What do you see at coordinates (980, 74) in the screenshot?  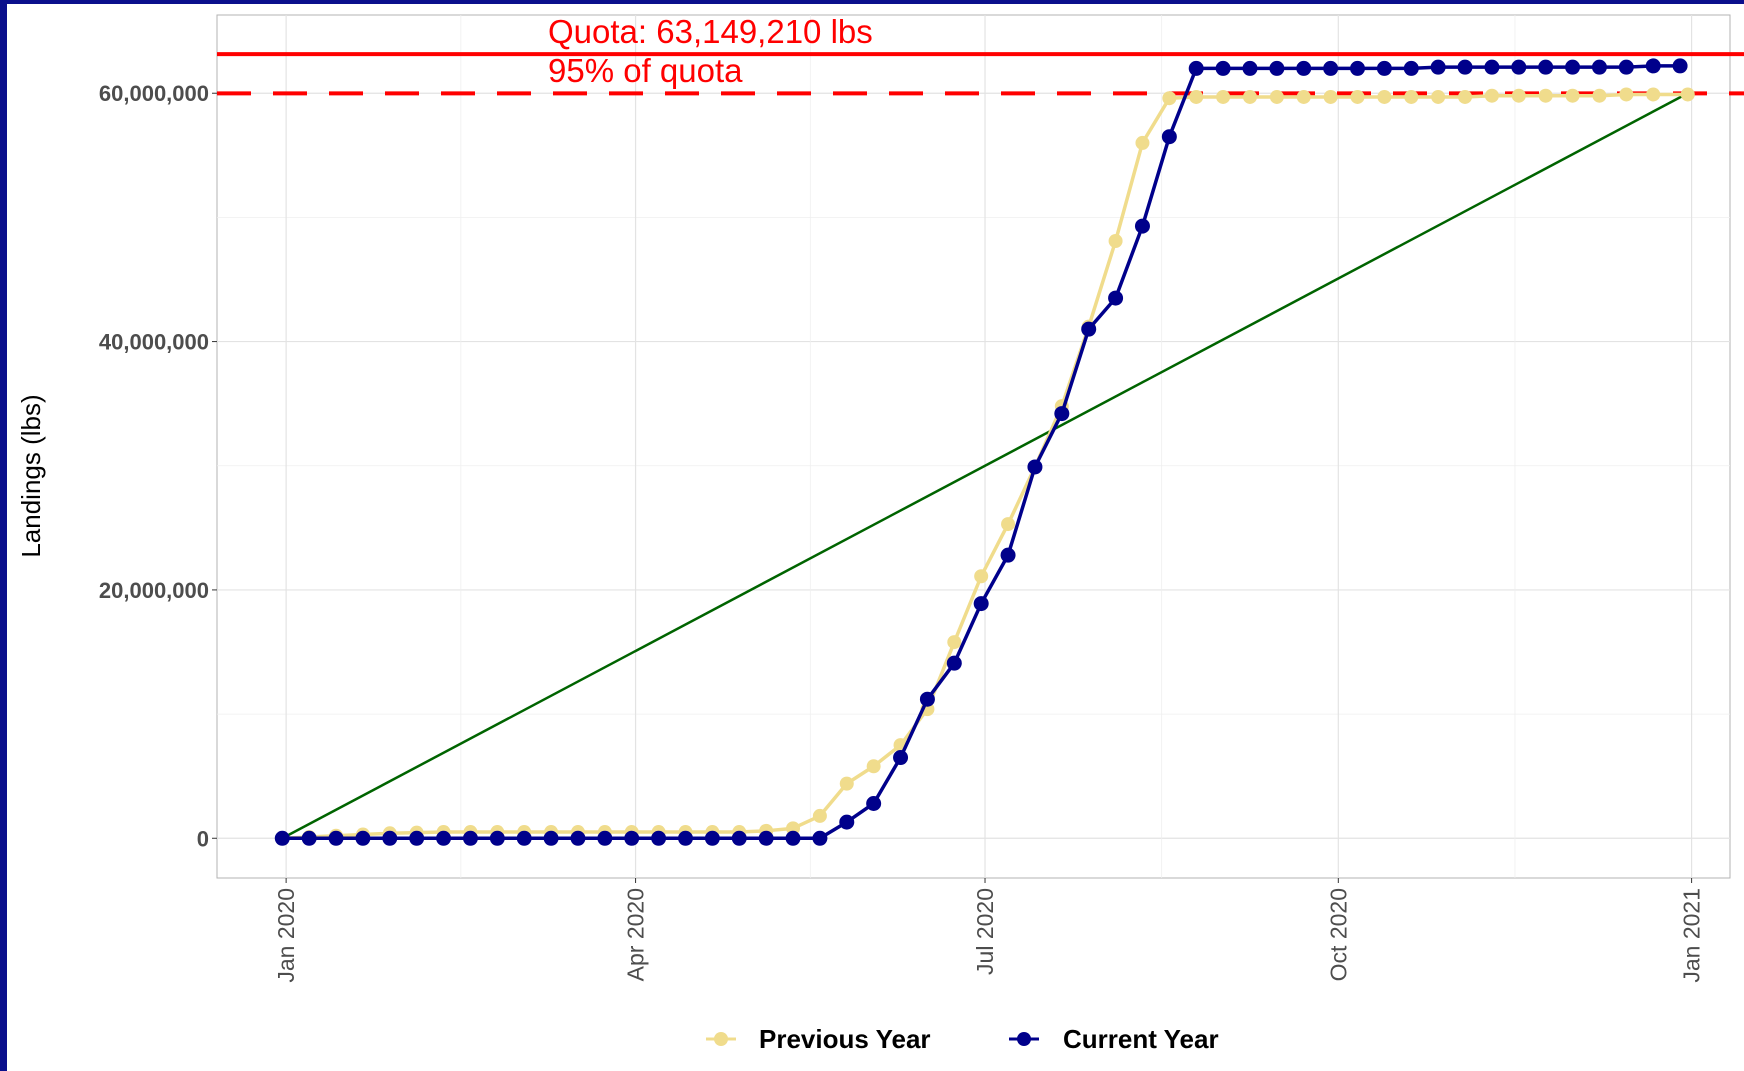 I see `reference-lines` at bounding box center [980, 74].